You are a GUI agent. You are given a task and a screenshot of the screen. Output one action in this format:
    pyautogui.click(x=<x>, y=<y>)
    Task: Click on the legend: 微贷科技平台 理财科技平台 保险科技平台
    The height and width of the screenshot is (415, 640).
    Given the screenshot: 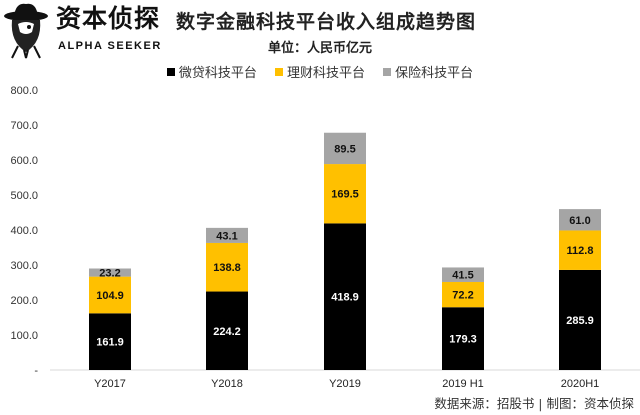 What is the action you would take?
    pyautogui.click(x=320, y=74)
    